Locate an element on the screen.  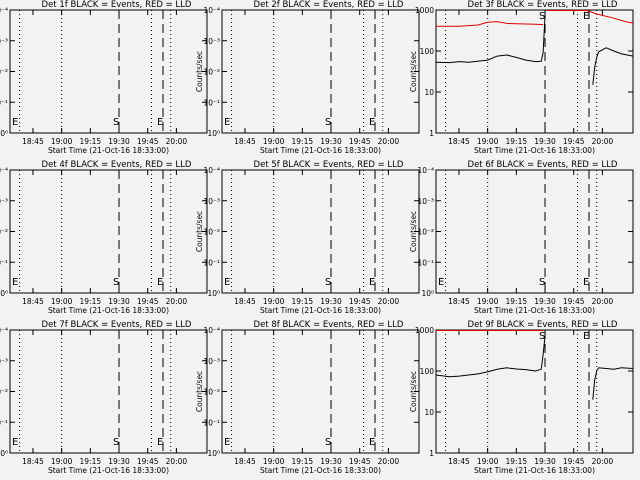
panel-title: Det 2f BLACK = Events, RED = LLD is located at coordinates (329, 5).